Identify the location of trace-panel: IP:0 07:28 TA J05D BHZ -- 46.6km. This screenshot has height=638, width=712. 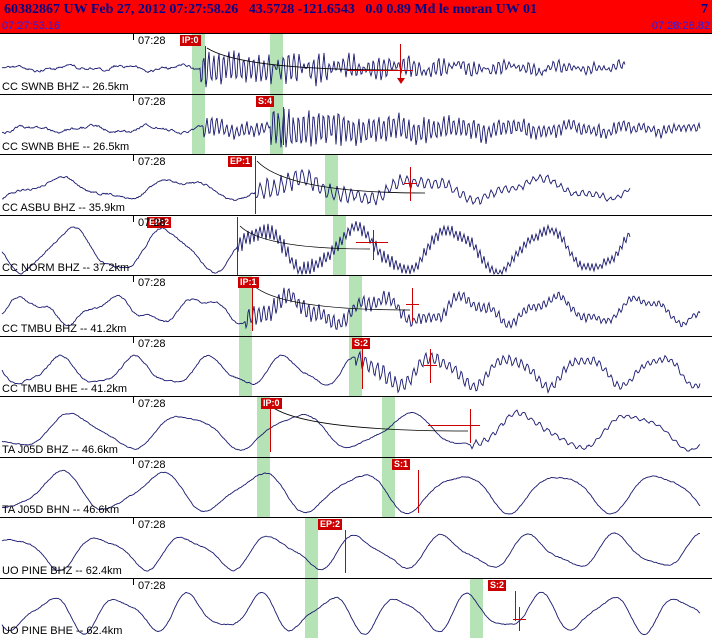
(356, 426).